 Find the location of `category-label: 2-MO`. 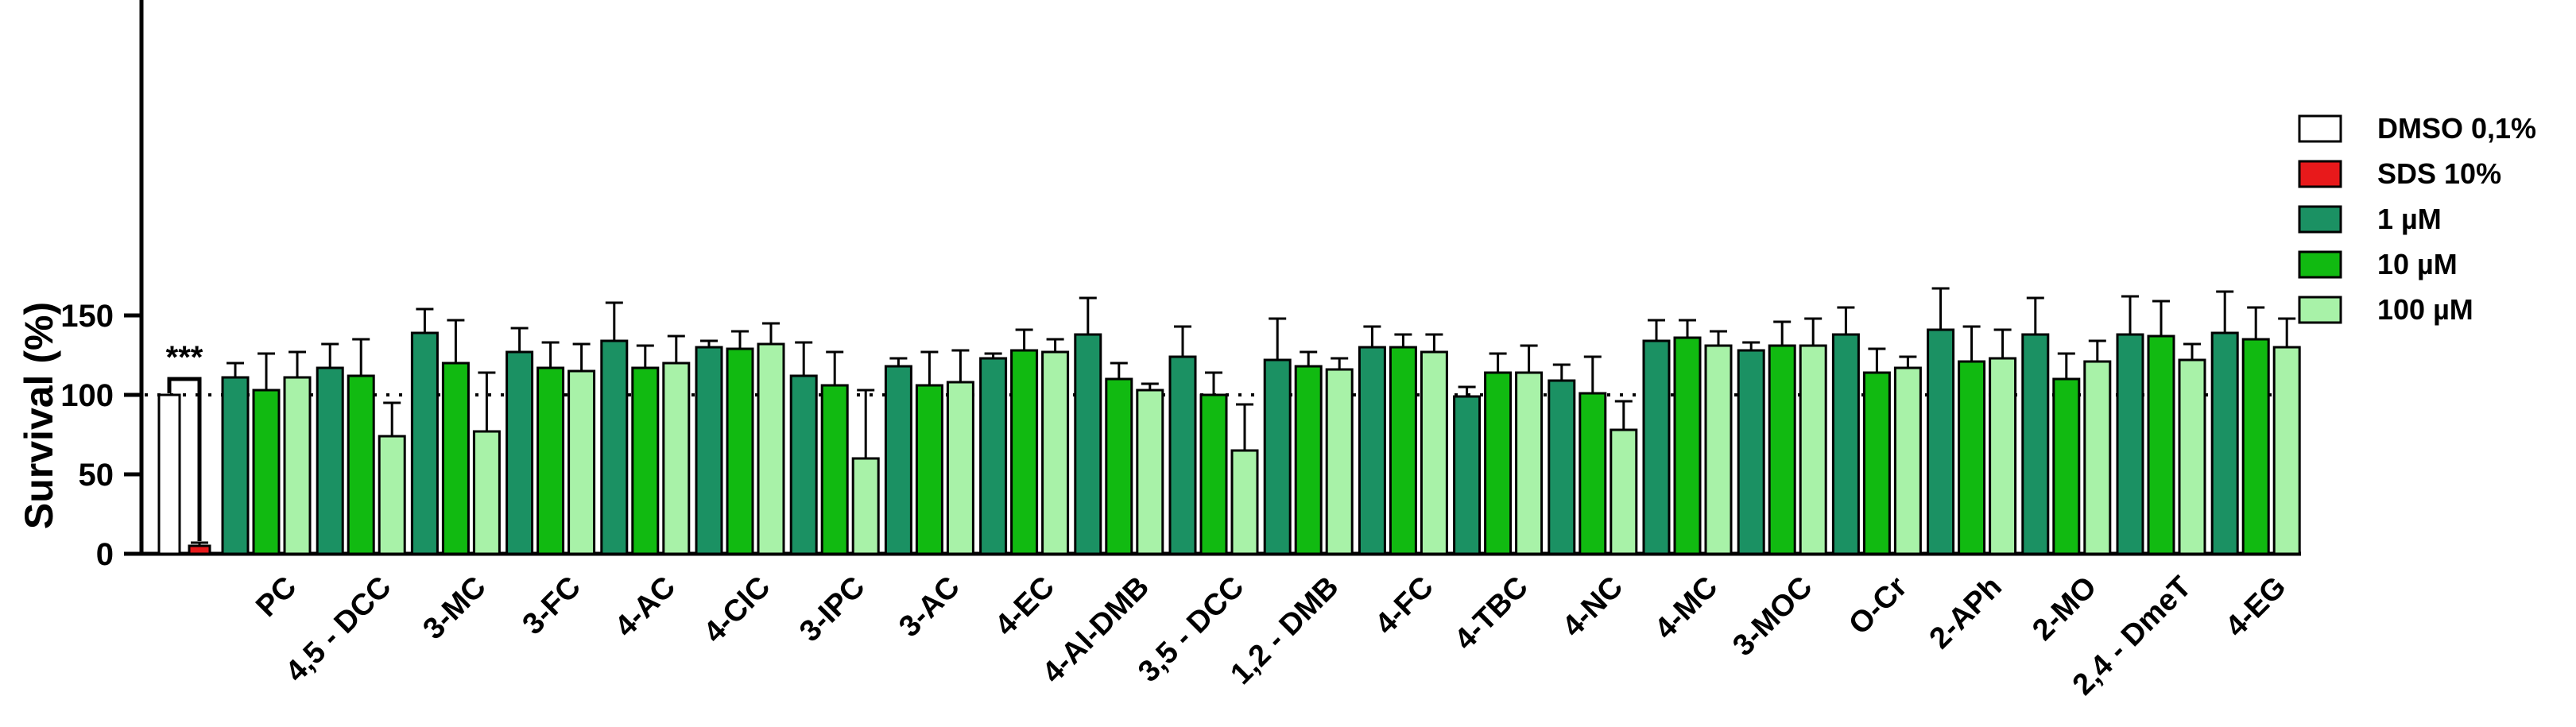

category-label: 2-MO is located at coordinates (2064, 609).